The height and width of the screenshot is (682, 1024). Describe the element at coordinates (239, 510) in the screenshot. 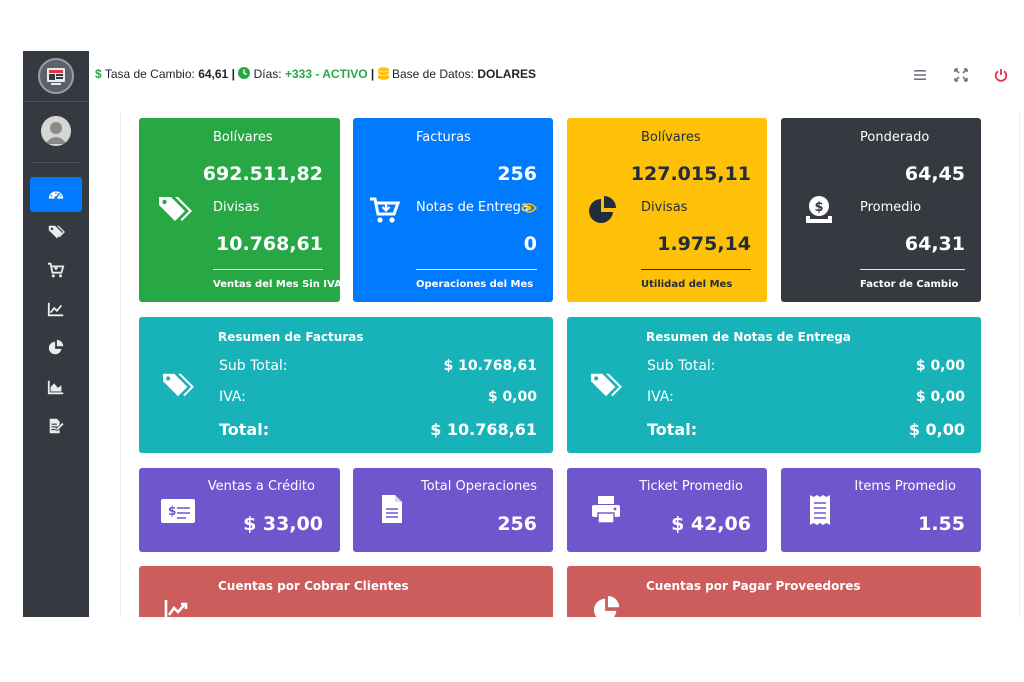

I see `credit-sales-card: Ventas a Crédito $ 33,00 $` at that location.